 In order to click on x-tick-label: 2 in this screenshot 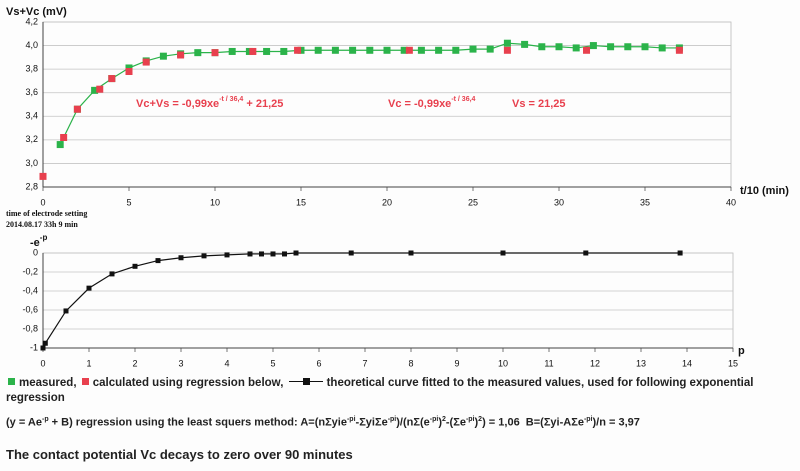, I will do `click(134, 363)`.